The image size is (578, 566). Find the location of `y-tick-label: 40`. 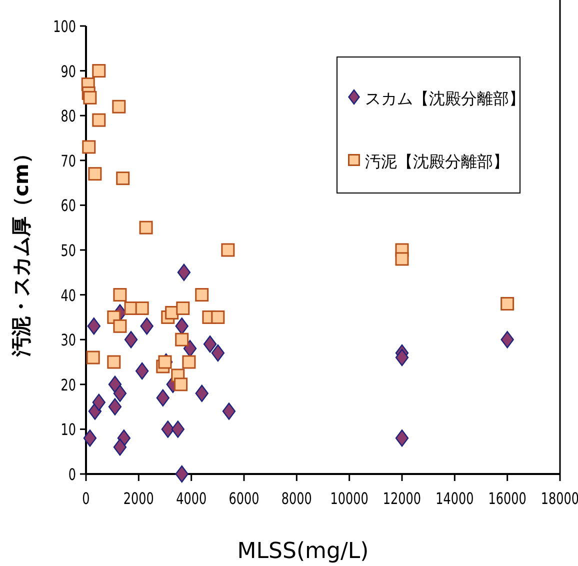

y-tick-label: 40 is located at coordinates (68, 296).